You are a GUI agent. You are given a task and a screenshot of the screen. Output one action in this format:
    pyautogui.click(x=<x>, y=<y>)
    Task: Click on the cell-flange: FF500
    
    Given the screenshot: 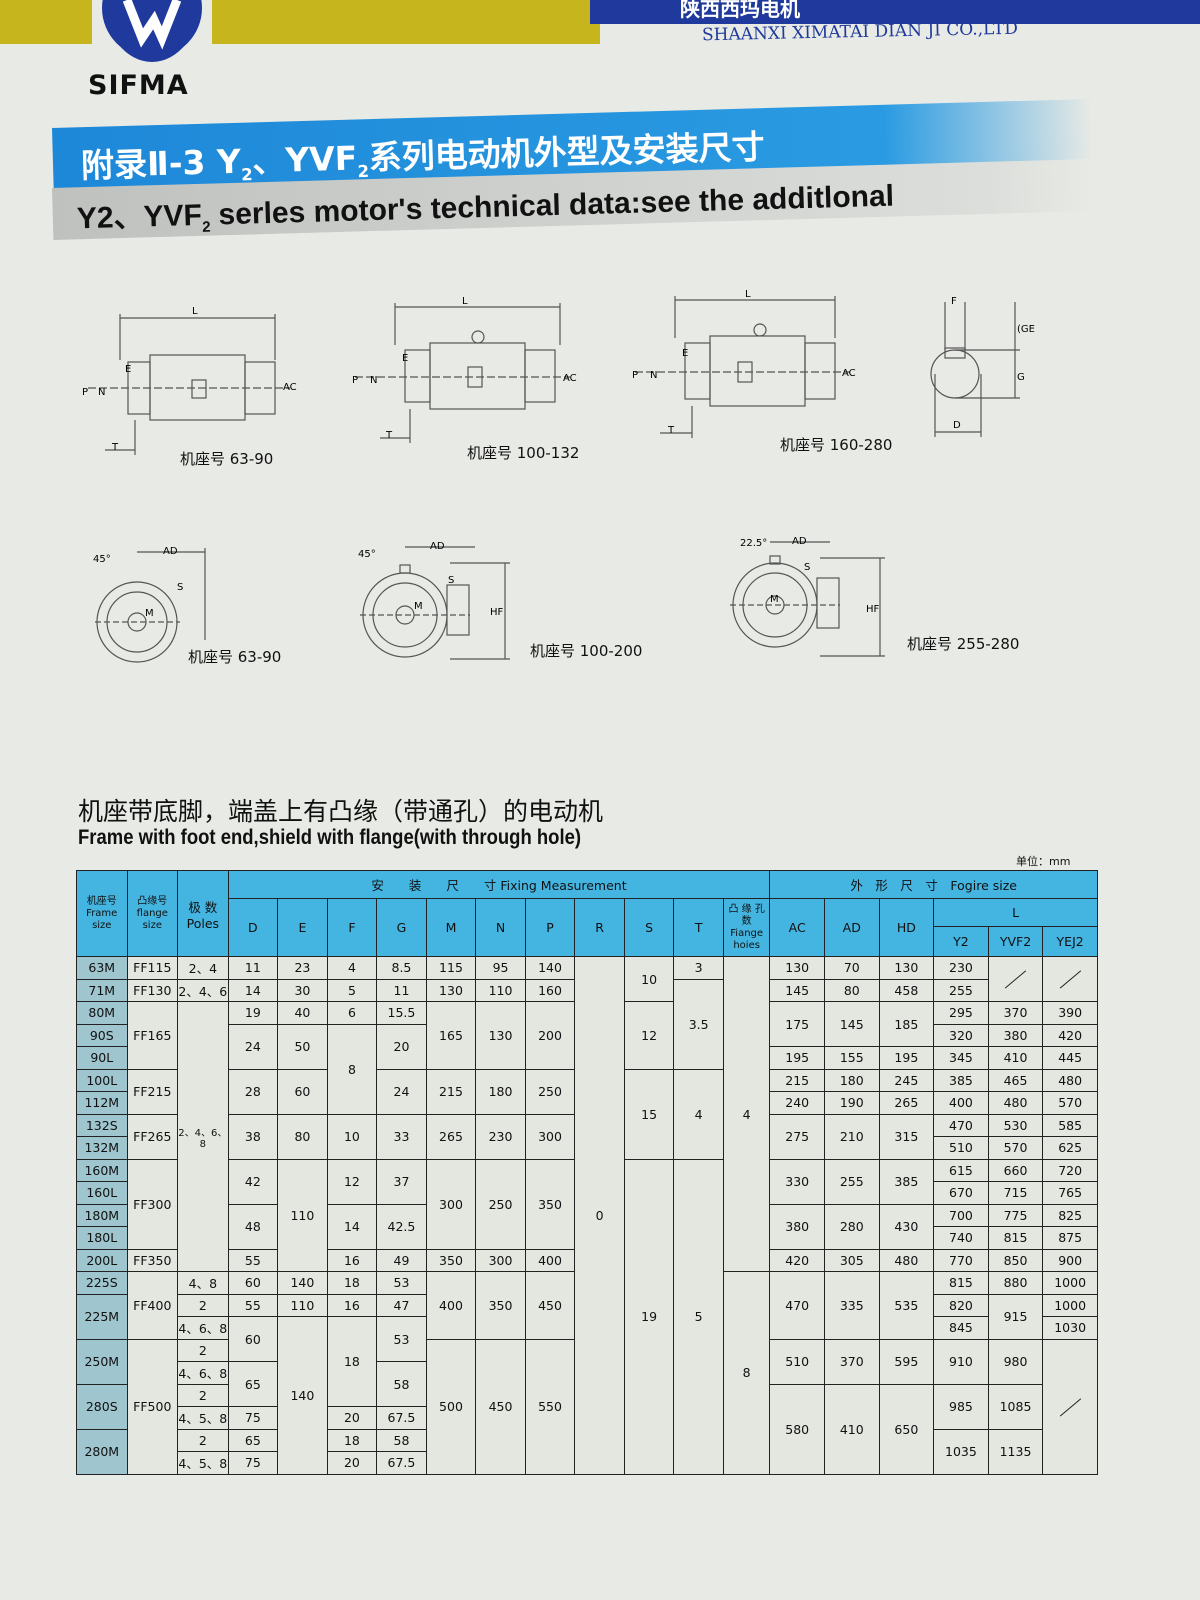 What is the action you would take?
    pyautogui.click(x=152, y=1406)
    